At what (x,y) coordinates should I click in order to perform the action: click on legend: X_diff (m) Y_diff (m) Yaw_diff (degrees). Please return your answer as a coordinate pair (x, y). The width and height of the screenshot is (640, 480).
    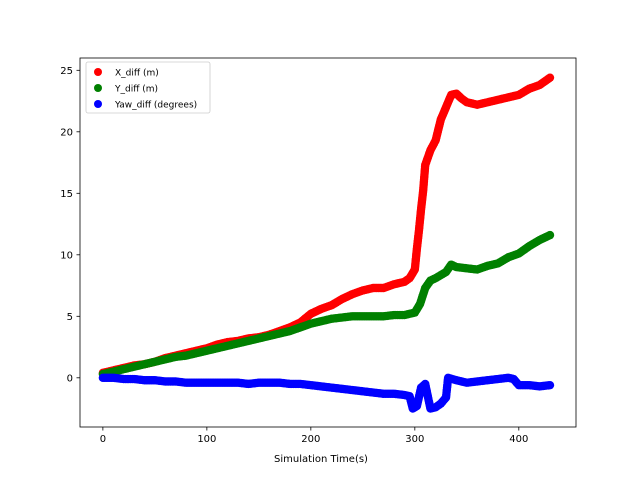
    Looking at the image, I should click on (148, 87).